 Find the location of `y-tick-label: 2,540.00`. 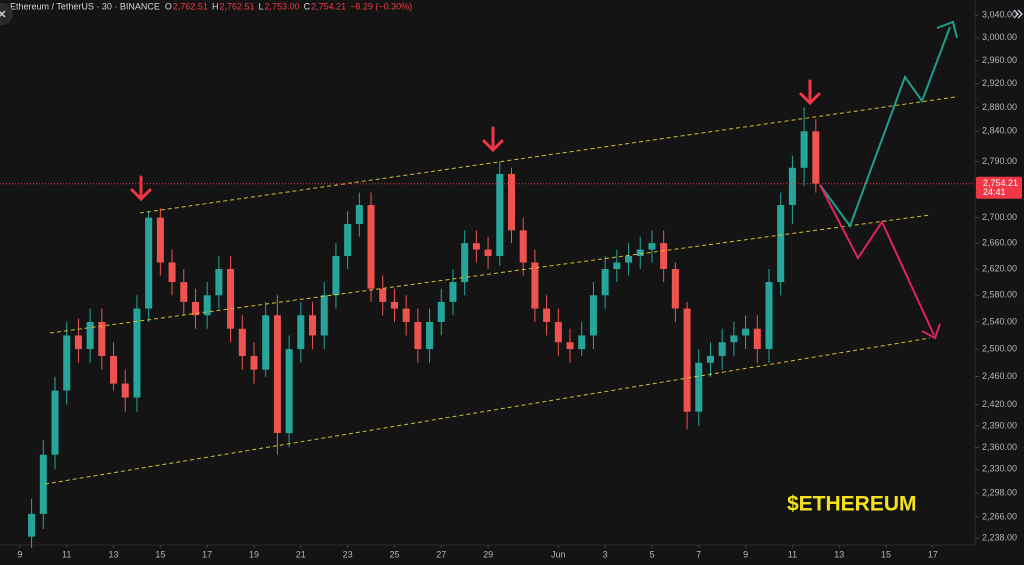

y-tick-label: 2,540.00 is located at coordinates (999, 321).